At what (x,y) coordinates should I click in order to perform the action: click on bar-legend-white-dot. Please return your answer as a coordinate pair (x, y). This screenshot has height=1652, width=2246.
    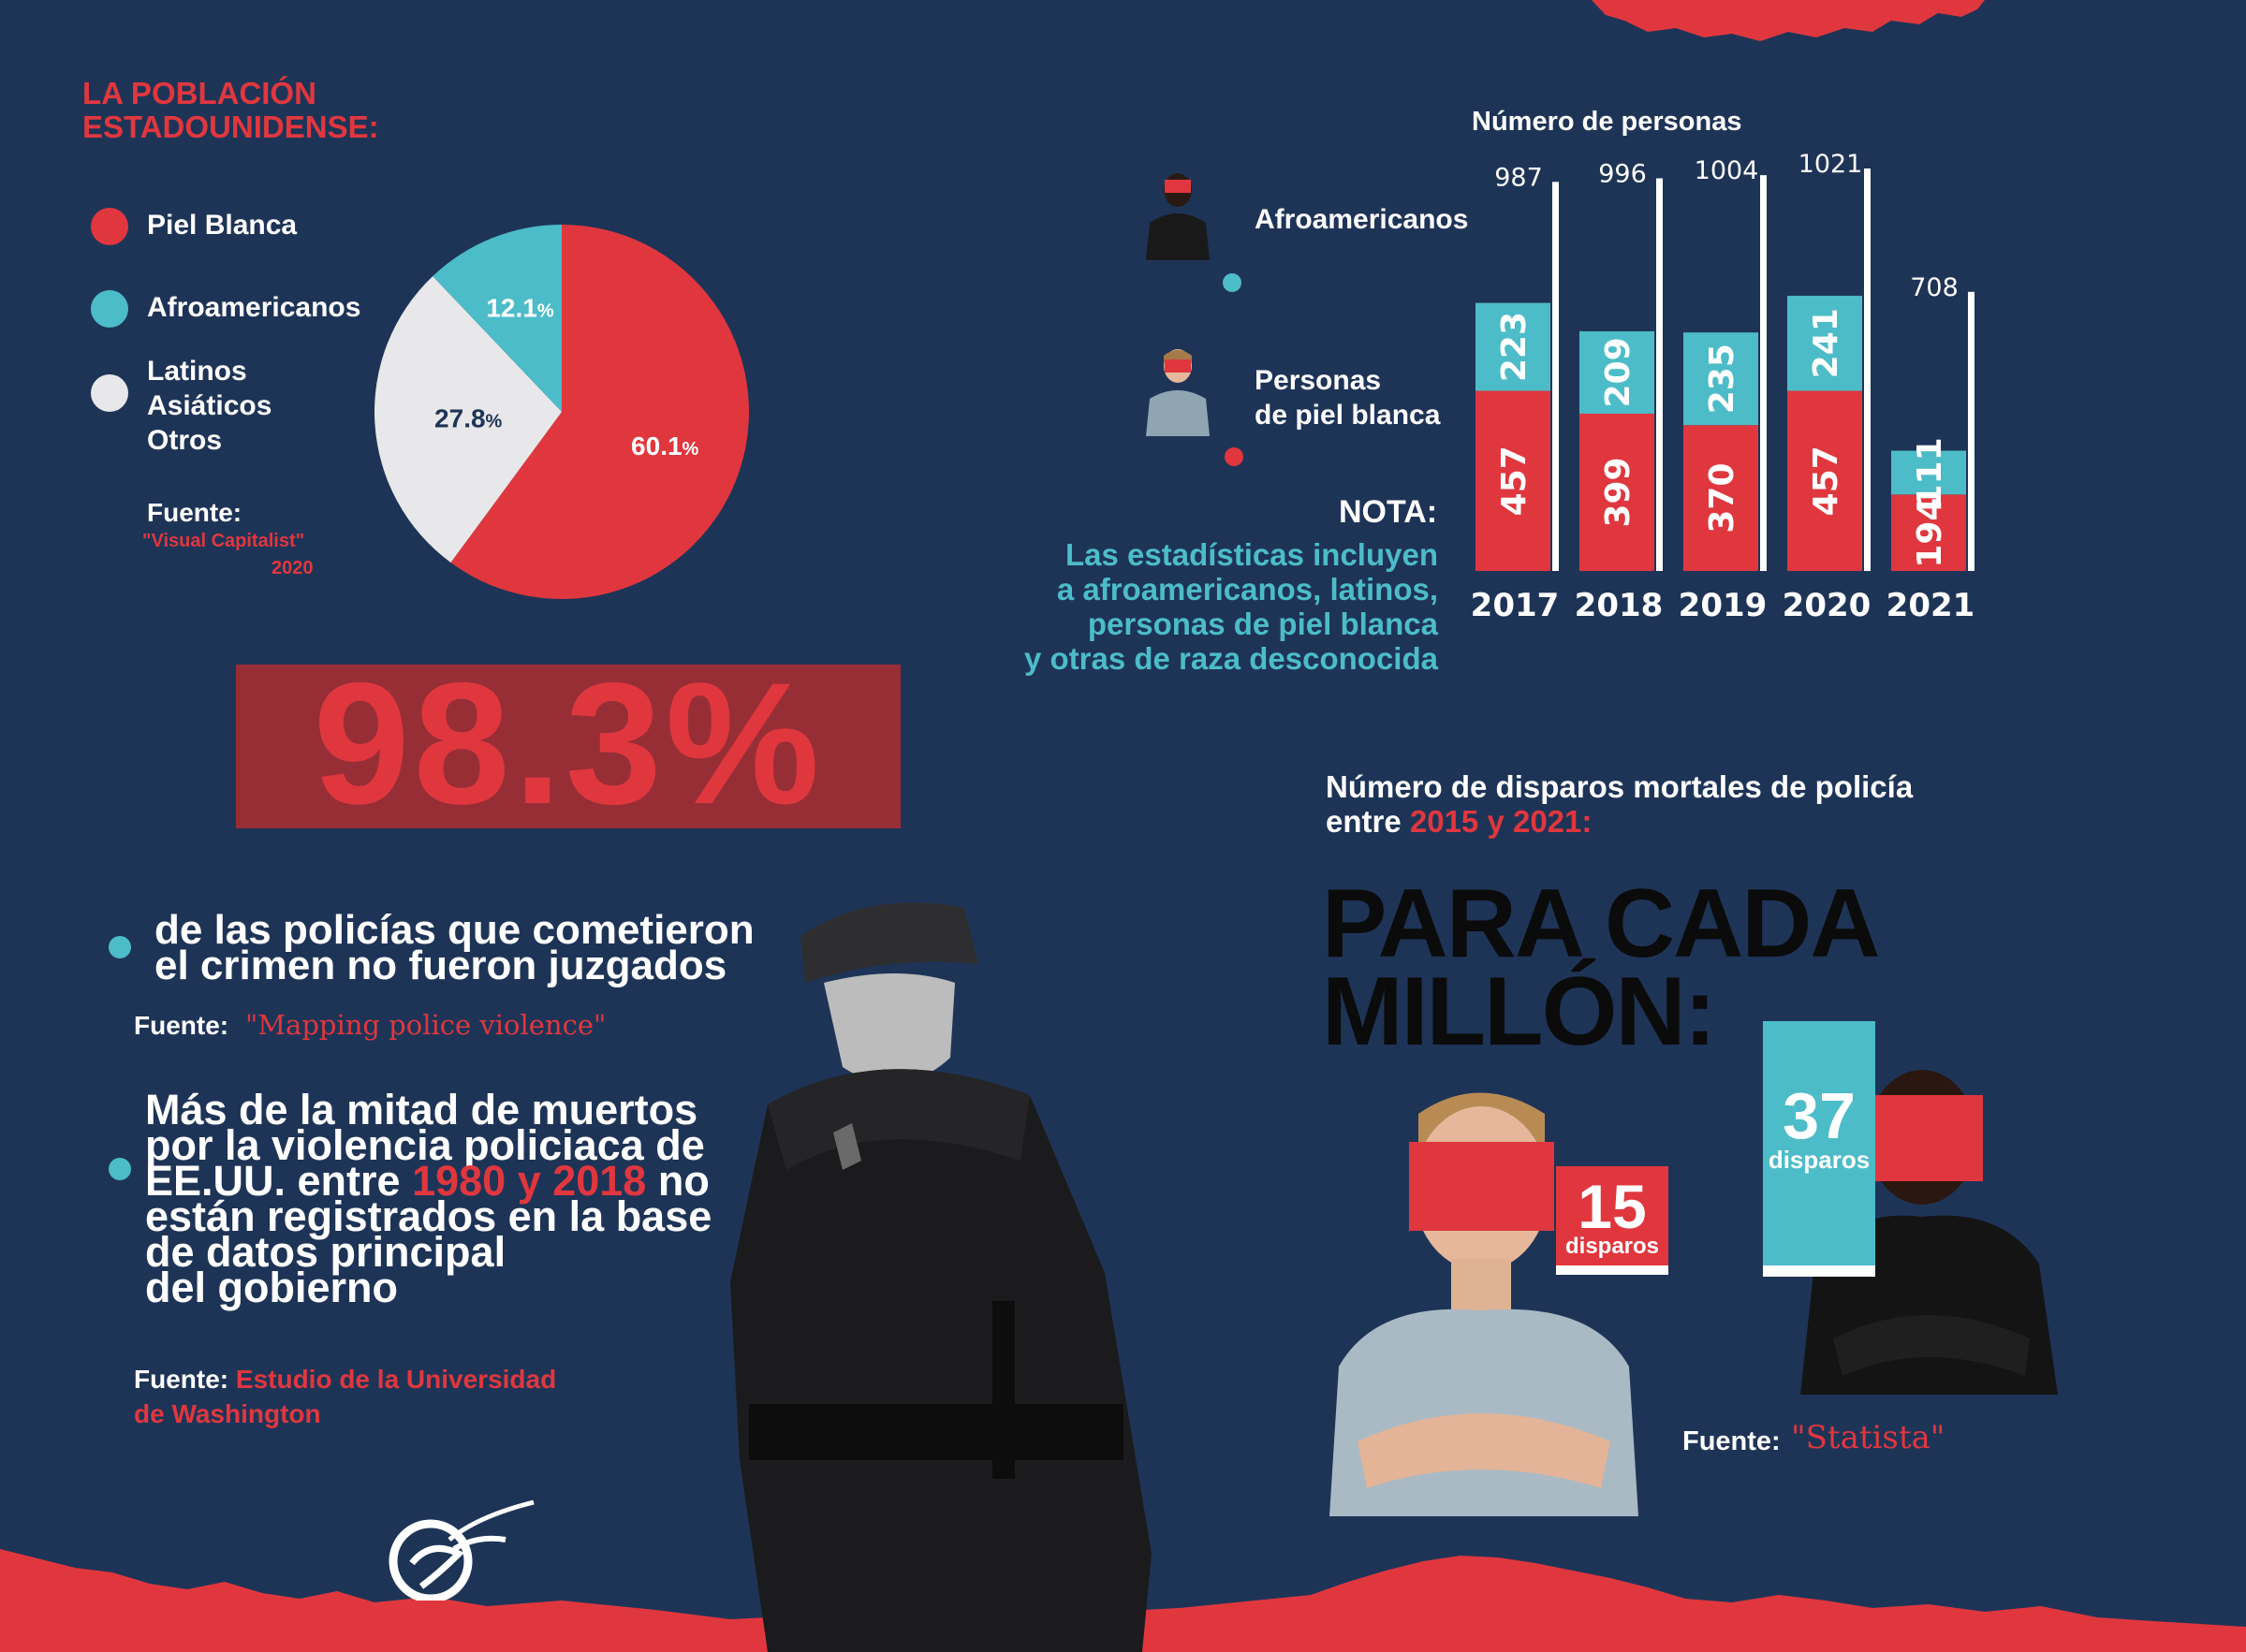
    Looking at the image, I should click on (1234, 457).